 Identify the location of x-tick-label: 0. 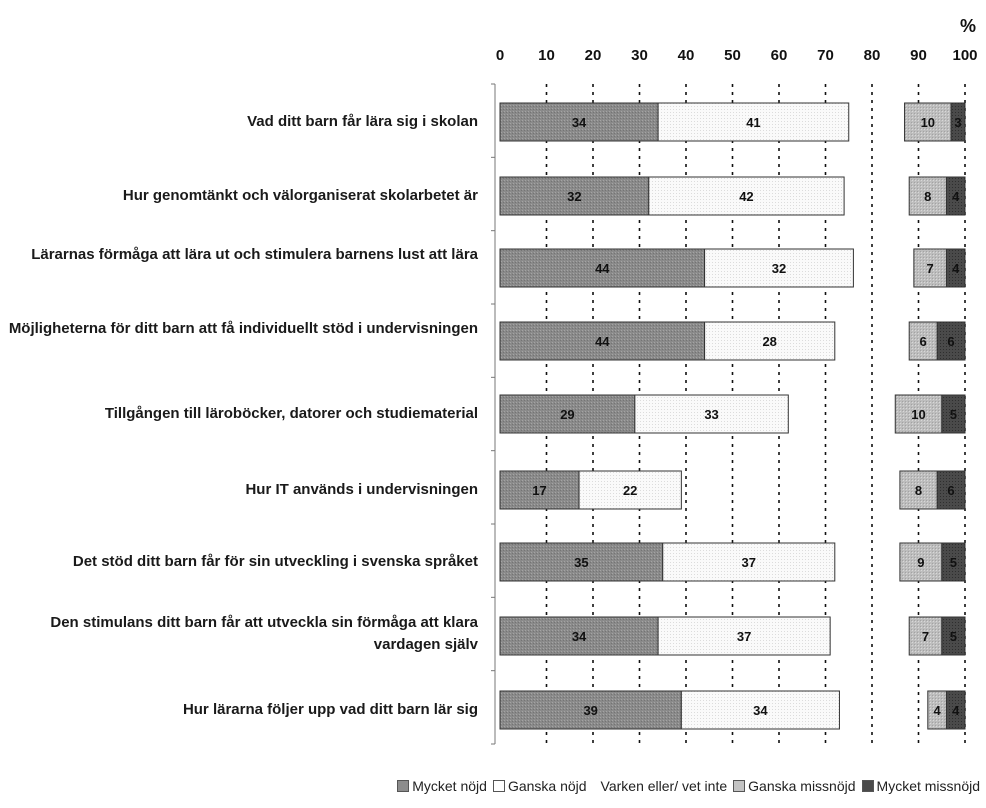
(500, 55).